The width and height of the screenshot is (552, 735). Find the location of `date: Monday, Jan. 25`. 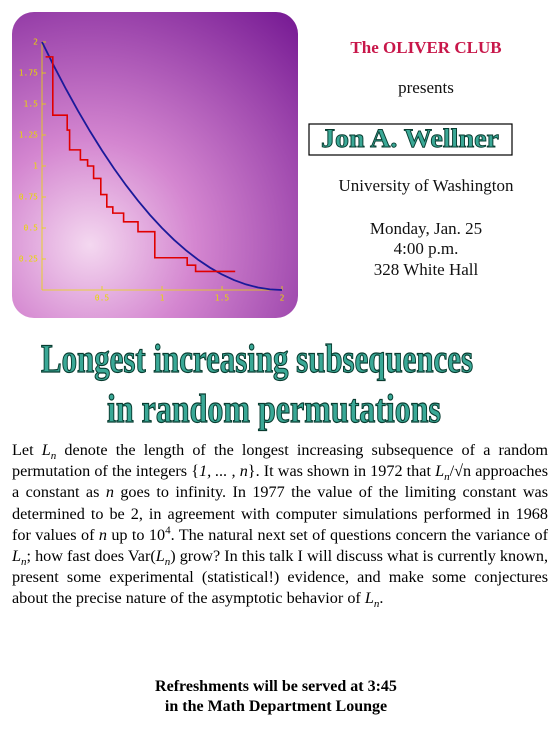

date: Monday, Jan. 25 is located at coordinates (426, 228).